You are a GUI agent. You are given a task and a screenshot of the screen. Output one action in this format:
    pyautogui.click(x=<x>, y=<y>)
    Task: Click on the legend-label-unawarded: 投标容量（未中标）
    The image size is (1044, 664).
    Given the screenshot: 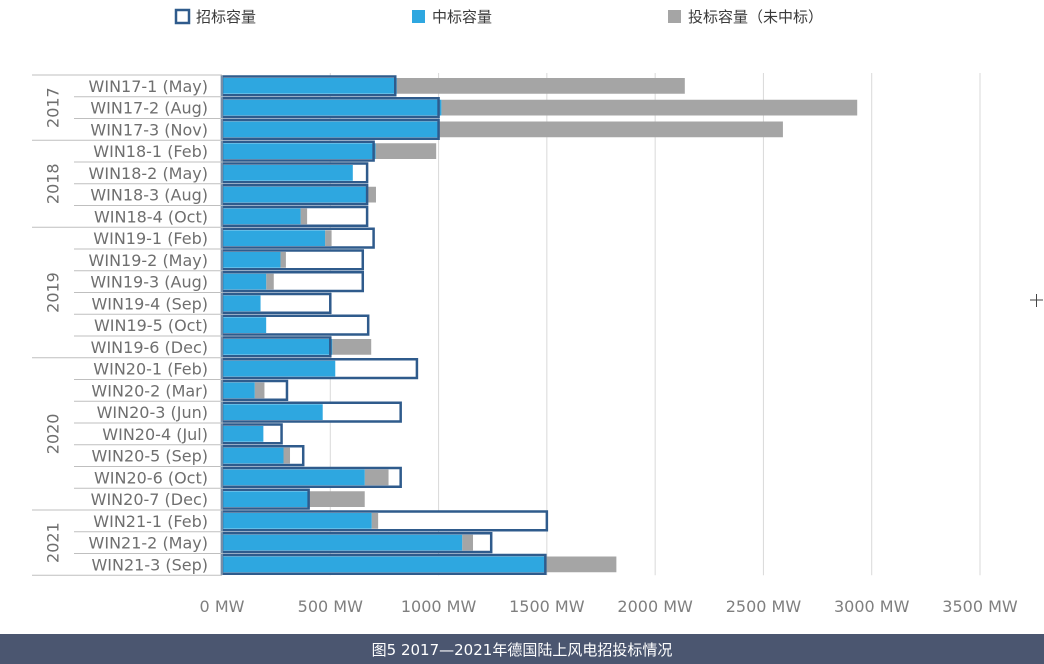 What is the action you would take?
    pyautogui.click(x=755, y=17)
    